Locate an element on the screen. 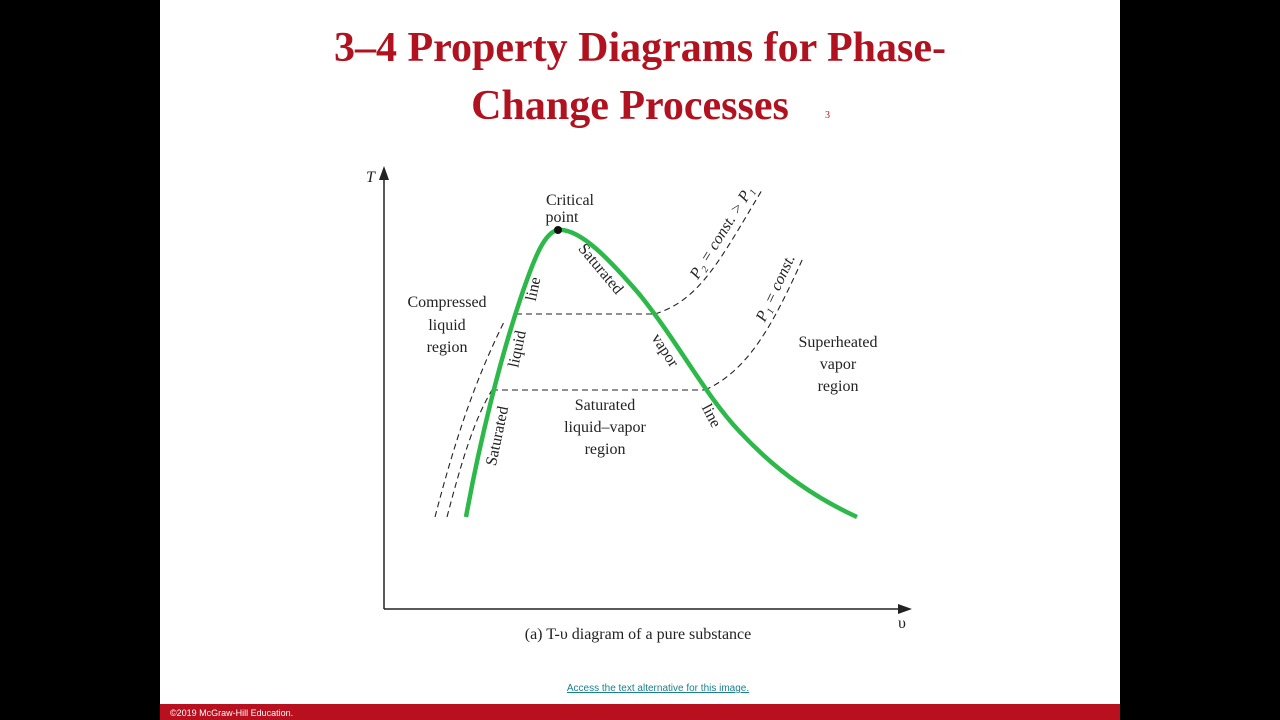 The width and height of the screenshot is (1280, 720). title-line: Change Processes is located at coordinates (630, 106).